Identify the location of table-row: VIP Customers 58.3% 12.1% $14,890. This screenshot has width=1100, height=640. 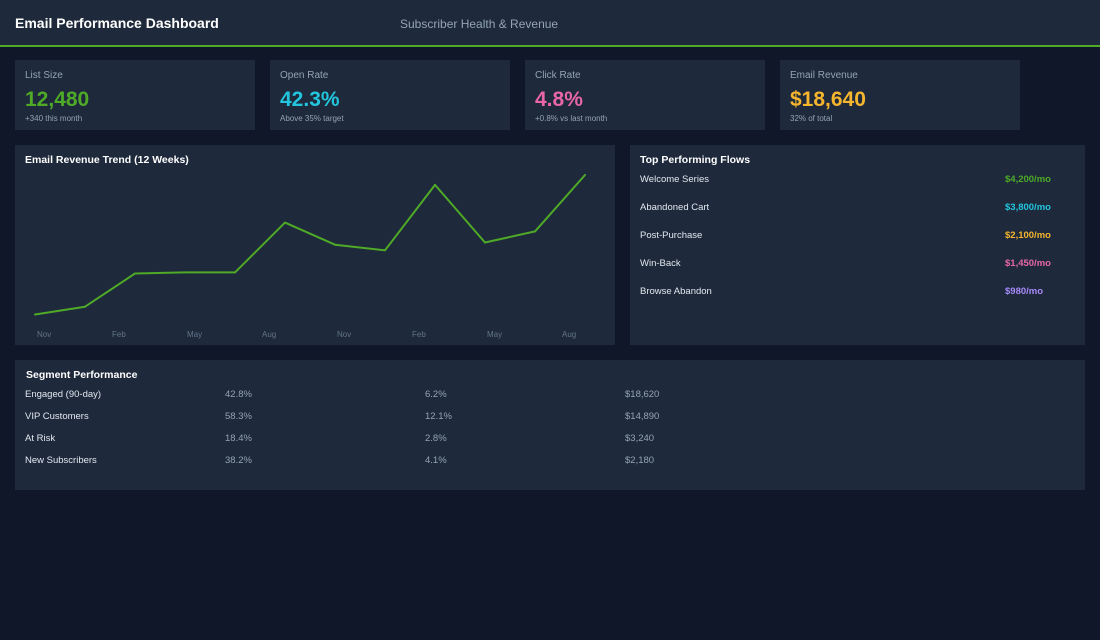
(550, 419).